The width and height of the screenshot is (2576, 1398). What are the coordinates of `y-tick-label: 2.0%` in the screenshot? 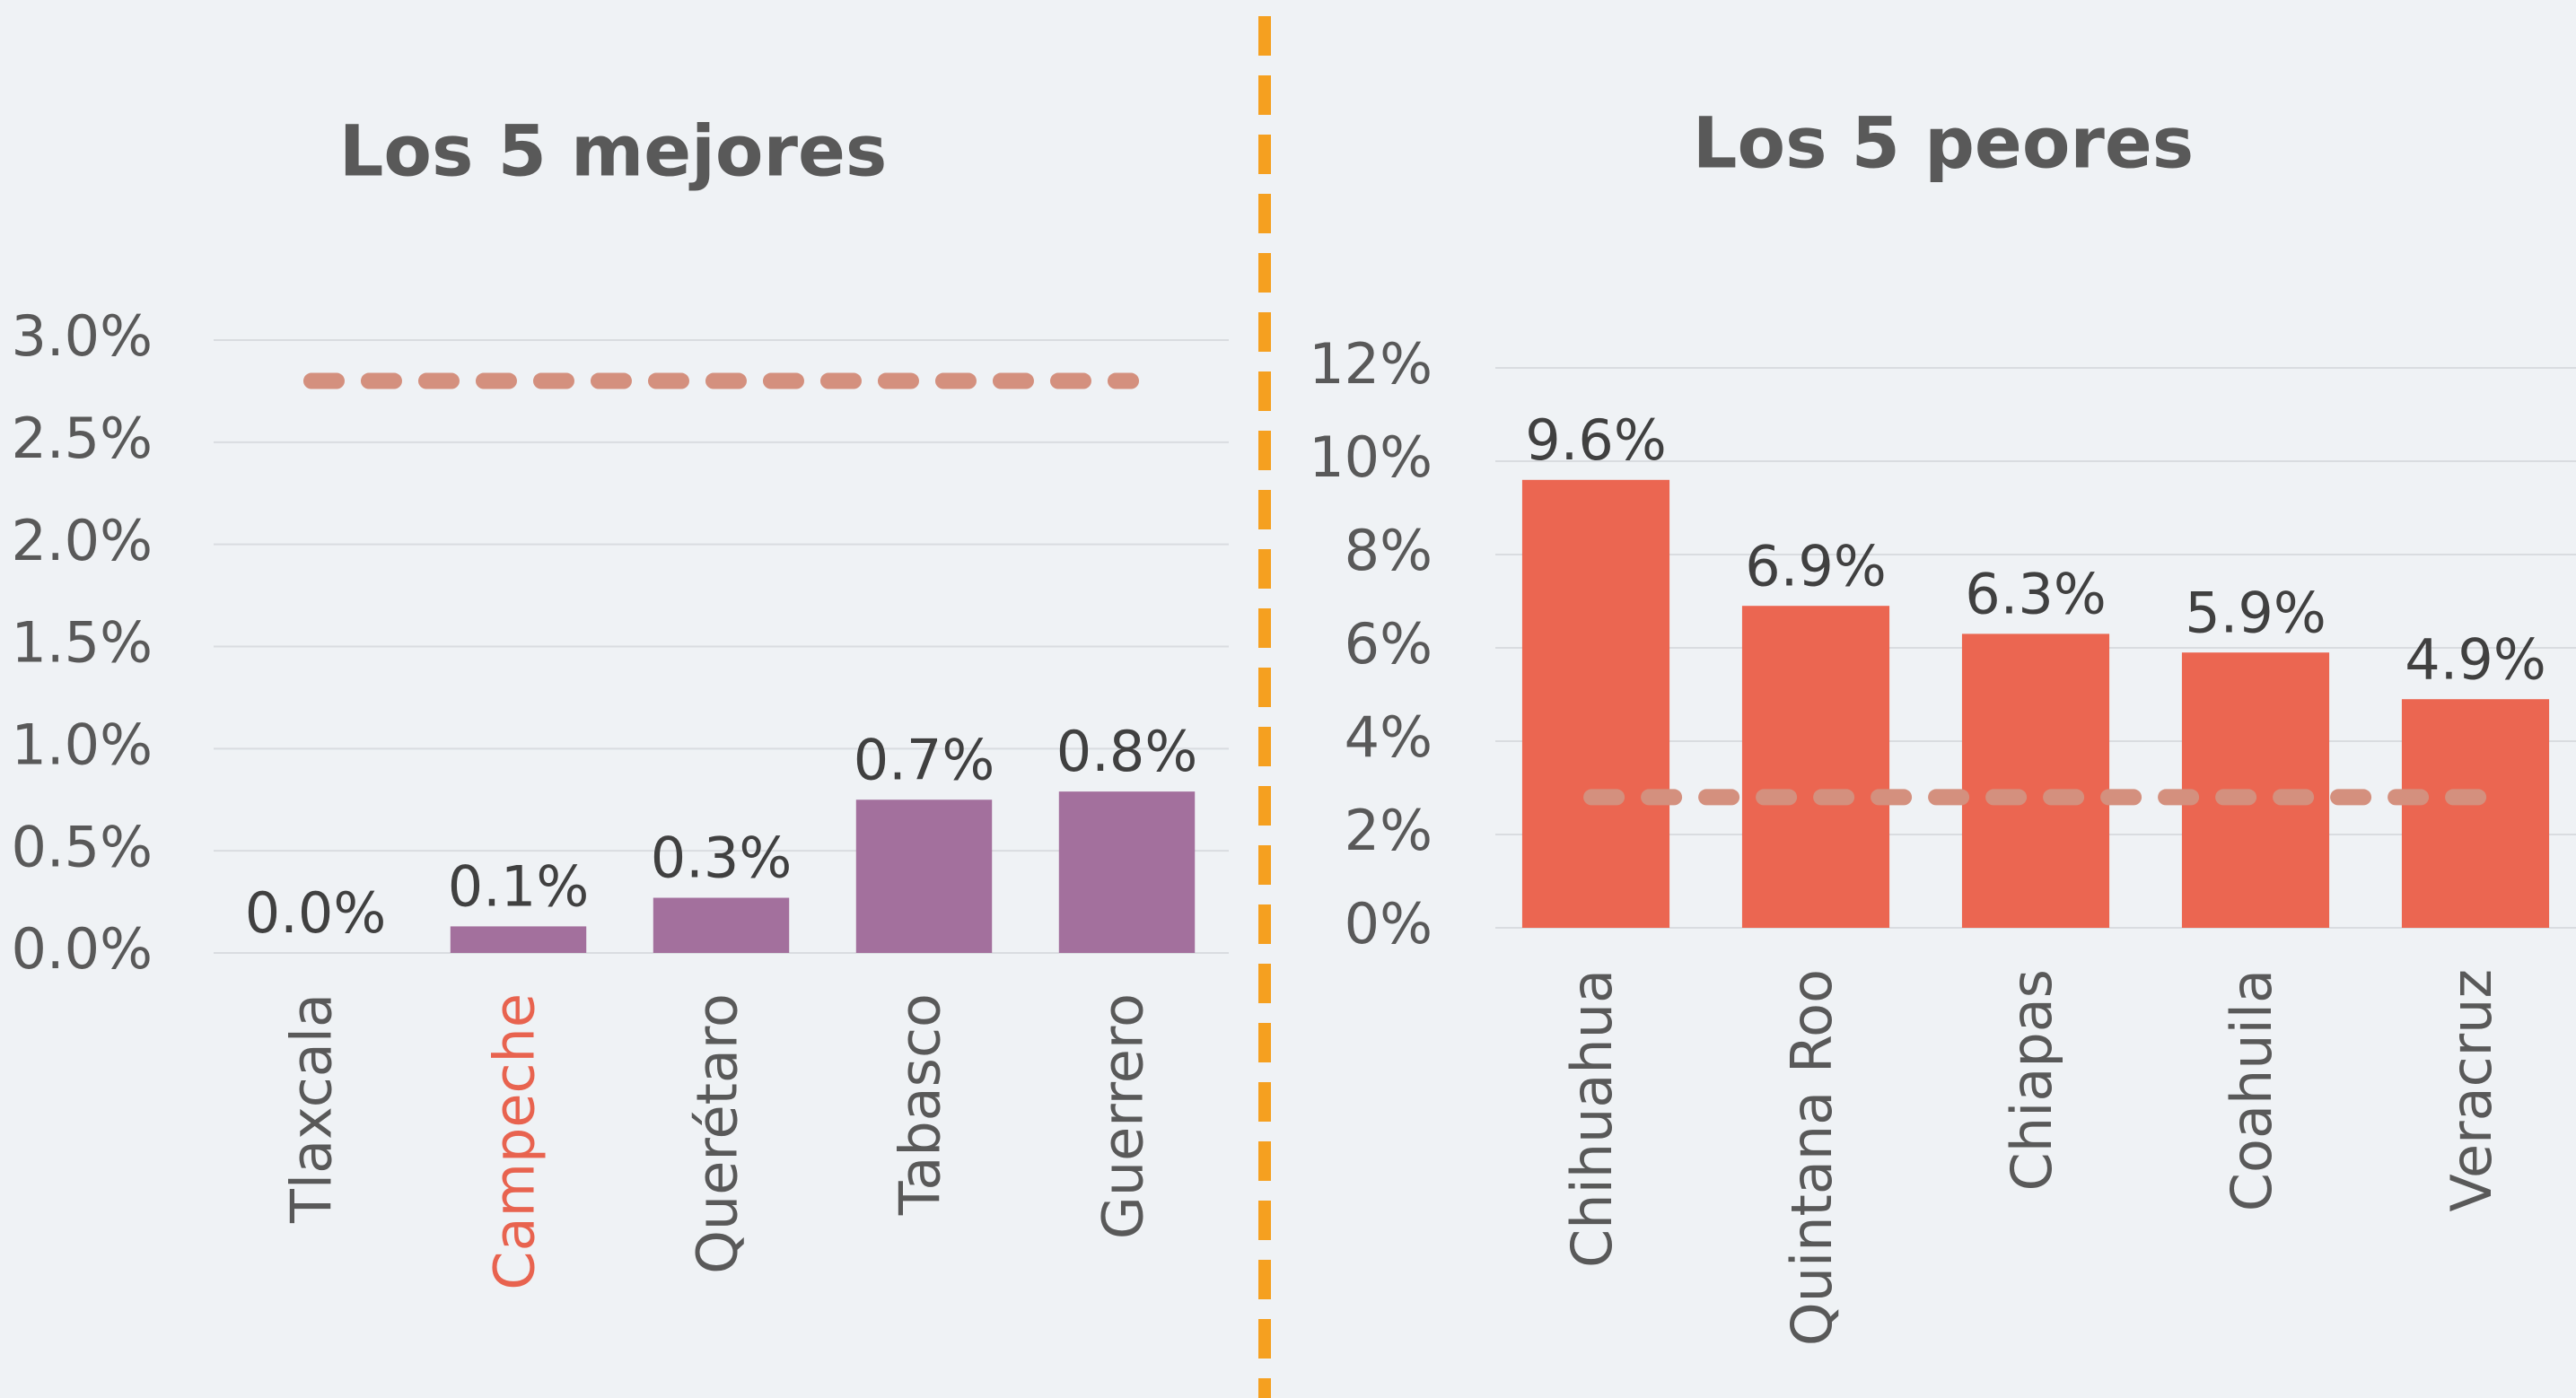 It's located at (82, 540).